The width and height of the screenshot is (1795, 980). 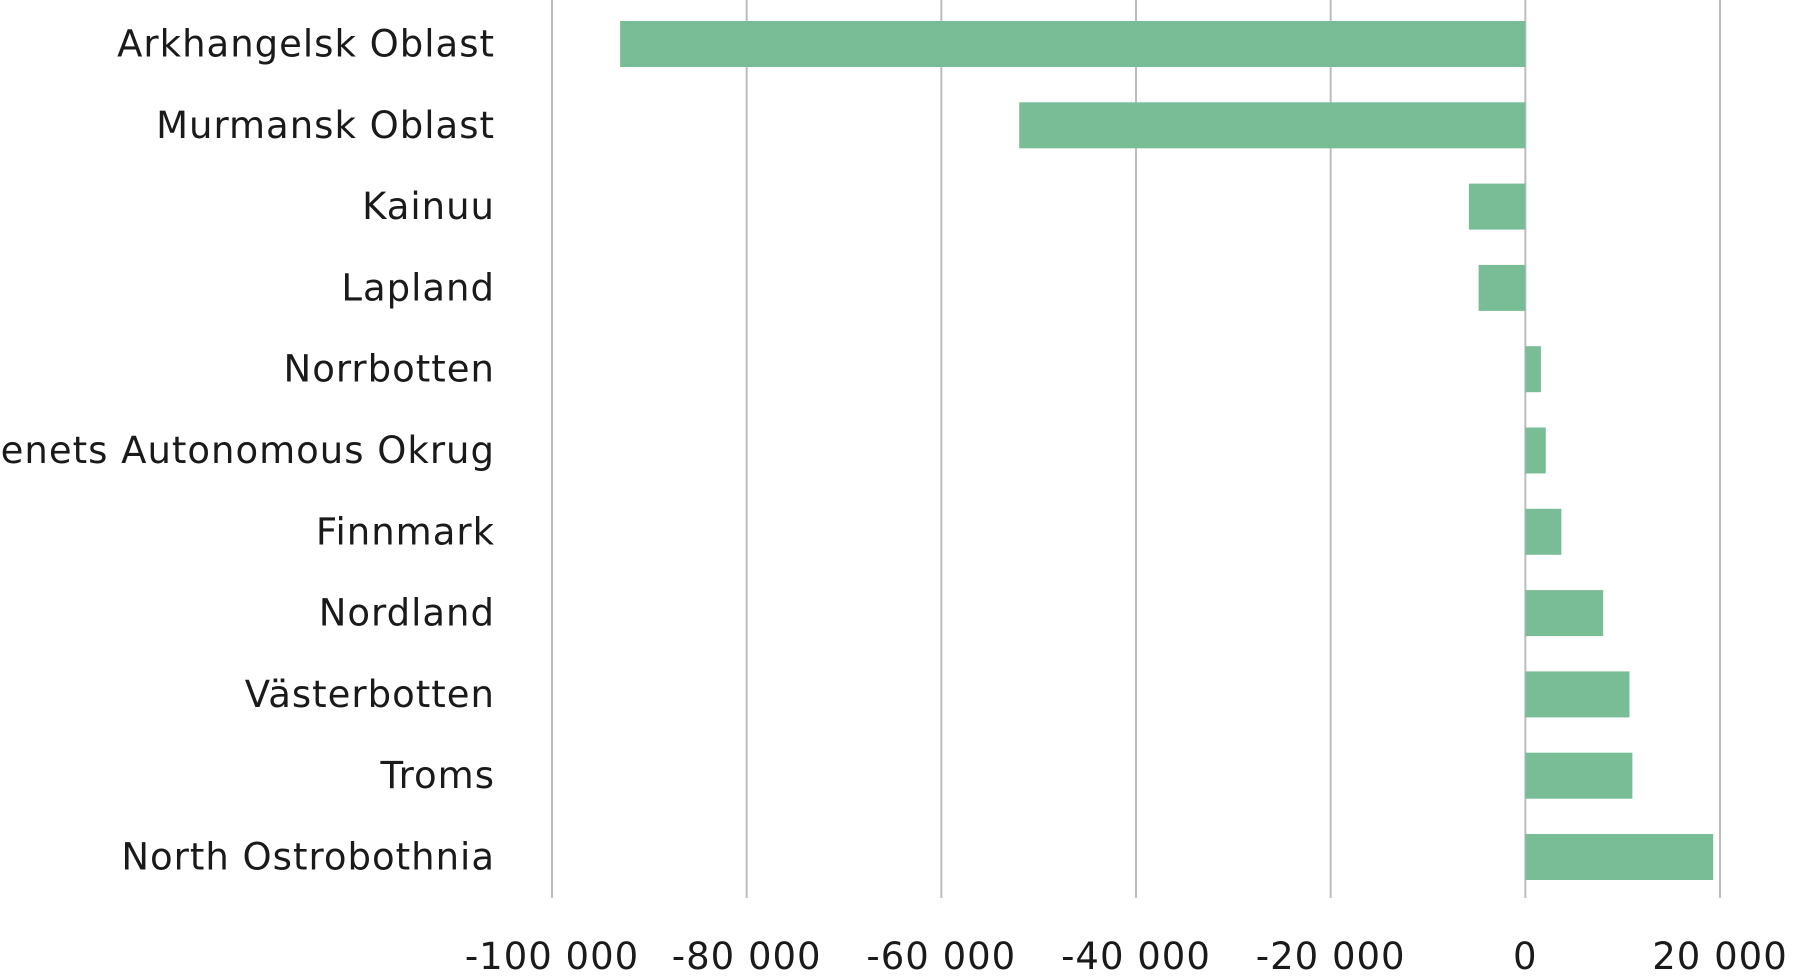 I want to click on category-label: Lapland, so click(x=418, y=287).